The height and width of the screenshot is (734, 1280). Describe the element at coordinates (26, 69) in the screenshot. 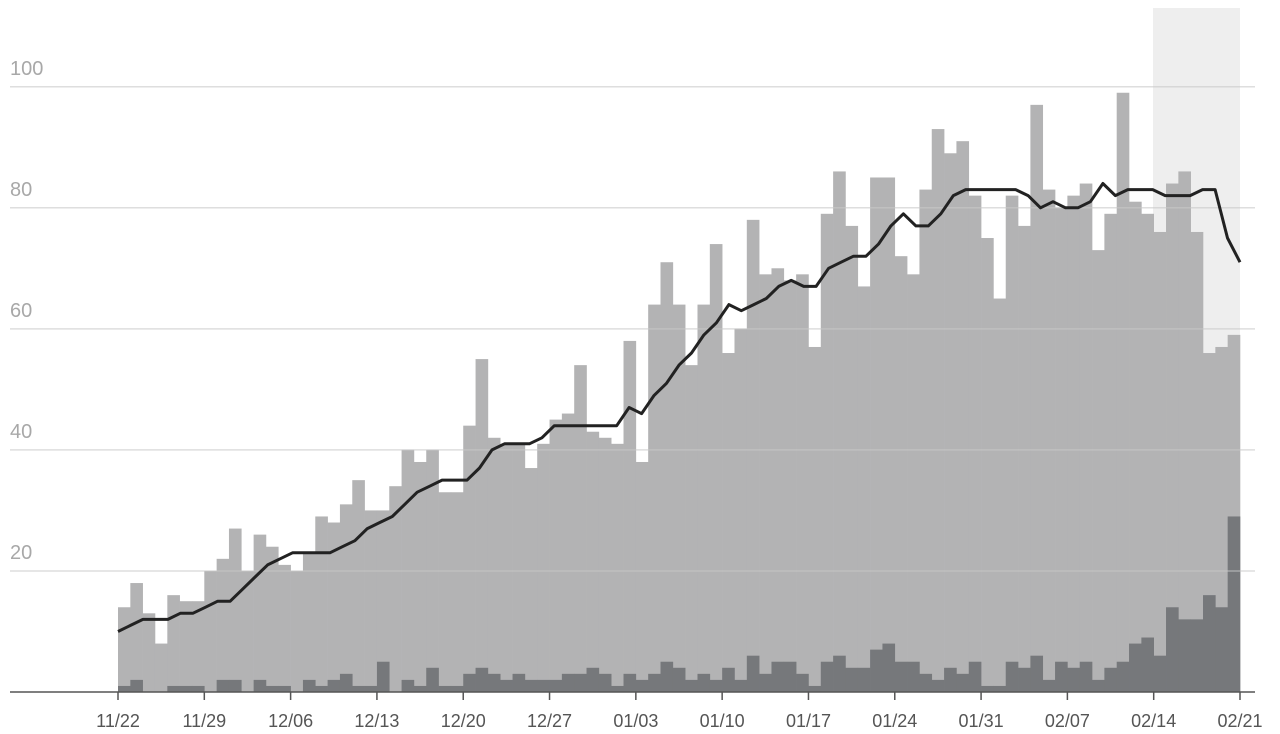

I see `y-tick-label: 100` at that location.